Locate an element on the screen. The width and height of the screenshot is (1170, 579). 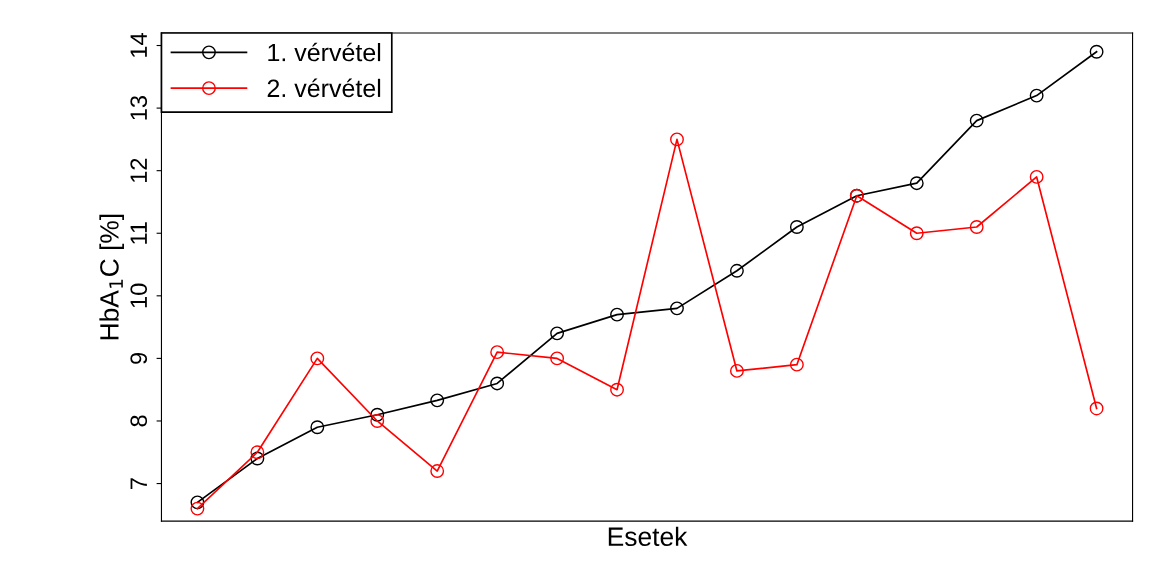
y-tick-label: 14 is located at coordinates (138, 45).